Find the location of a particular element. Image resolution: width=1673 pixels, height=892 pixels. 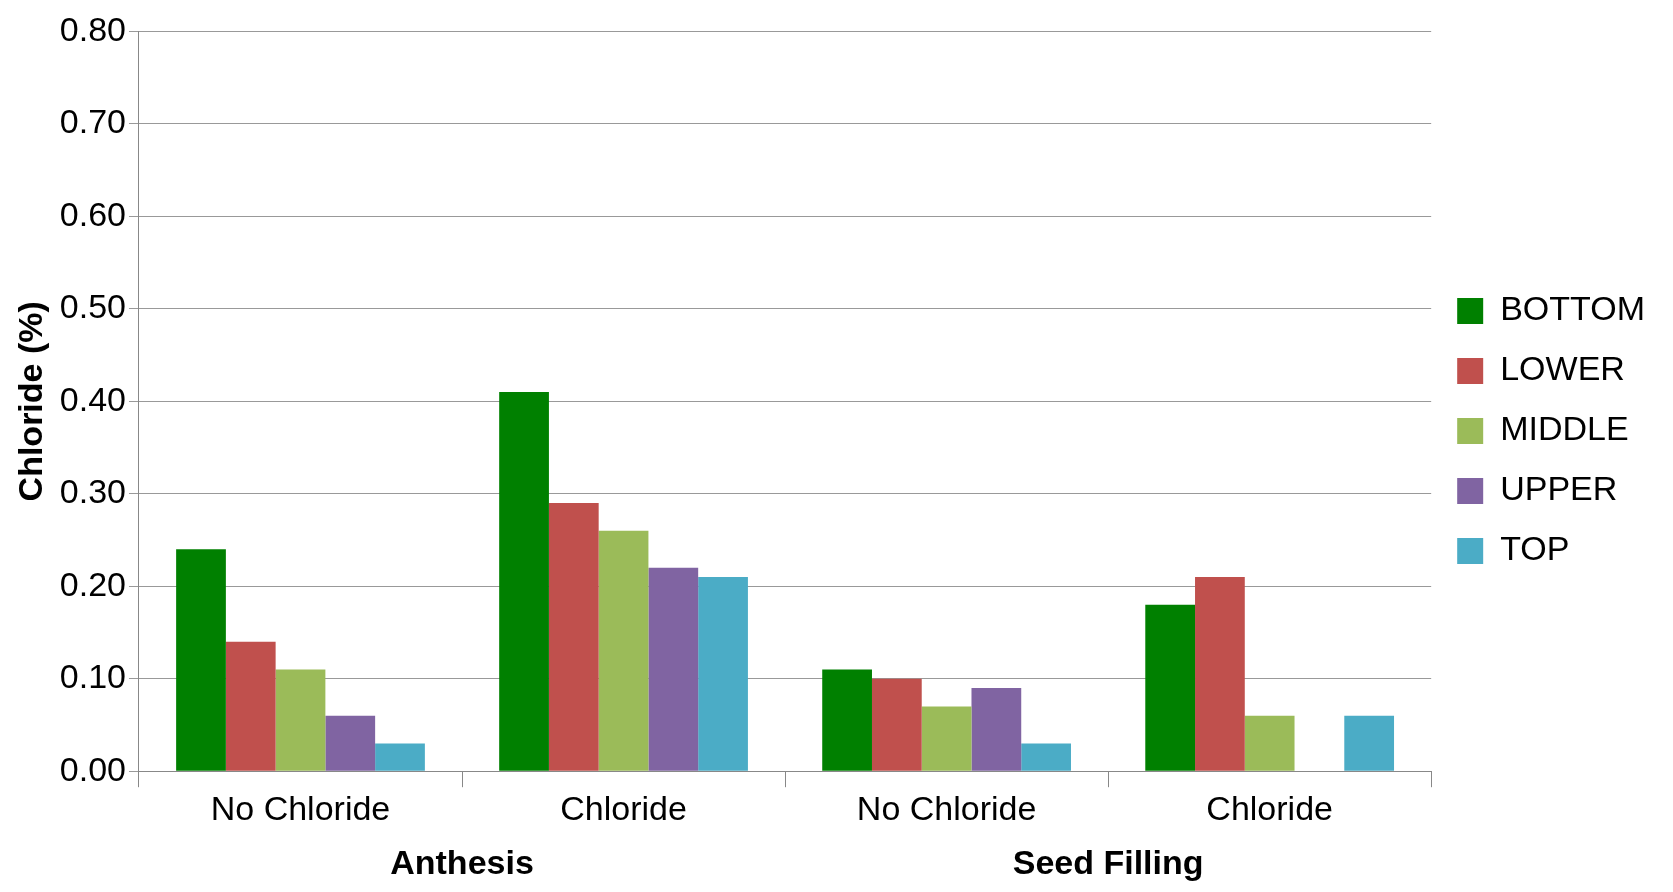

legend-label: LOWER is located at coordinates (1562, 368).